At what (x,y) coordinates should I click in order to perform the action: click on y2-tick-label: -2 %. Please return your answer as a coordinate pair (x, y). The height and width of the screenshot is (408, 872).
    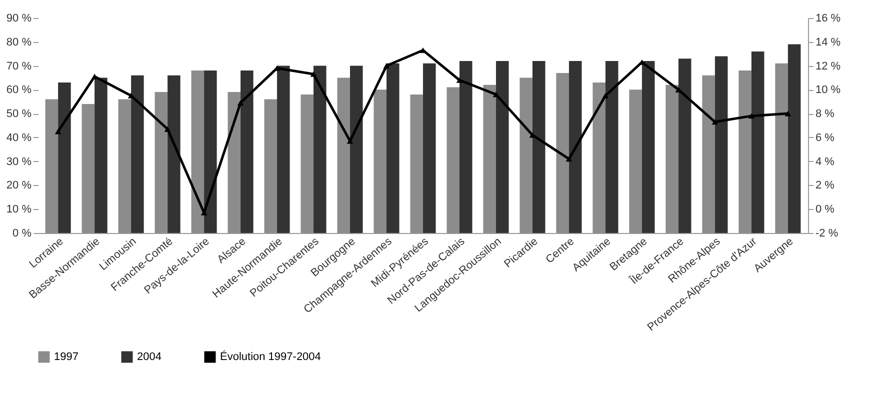
    Looking at the image, I should click on (827, 234).